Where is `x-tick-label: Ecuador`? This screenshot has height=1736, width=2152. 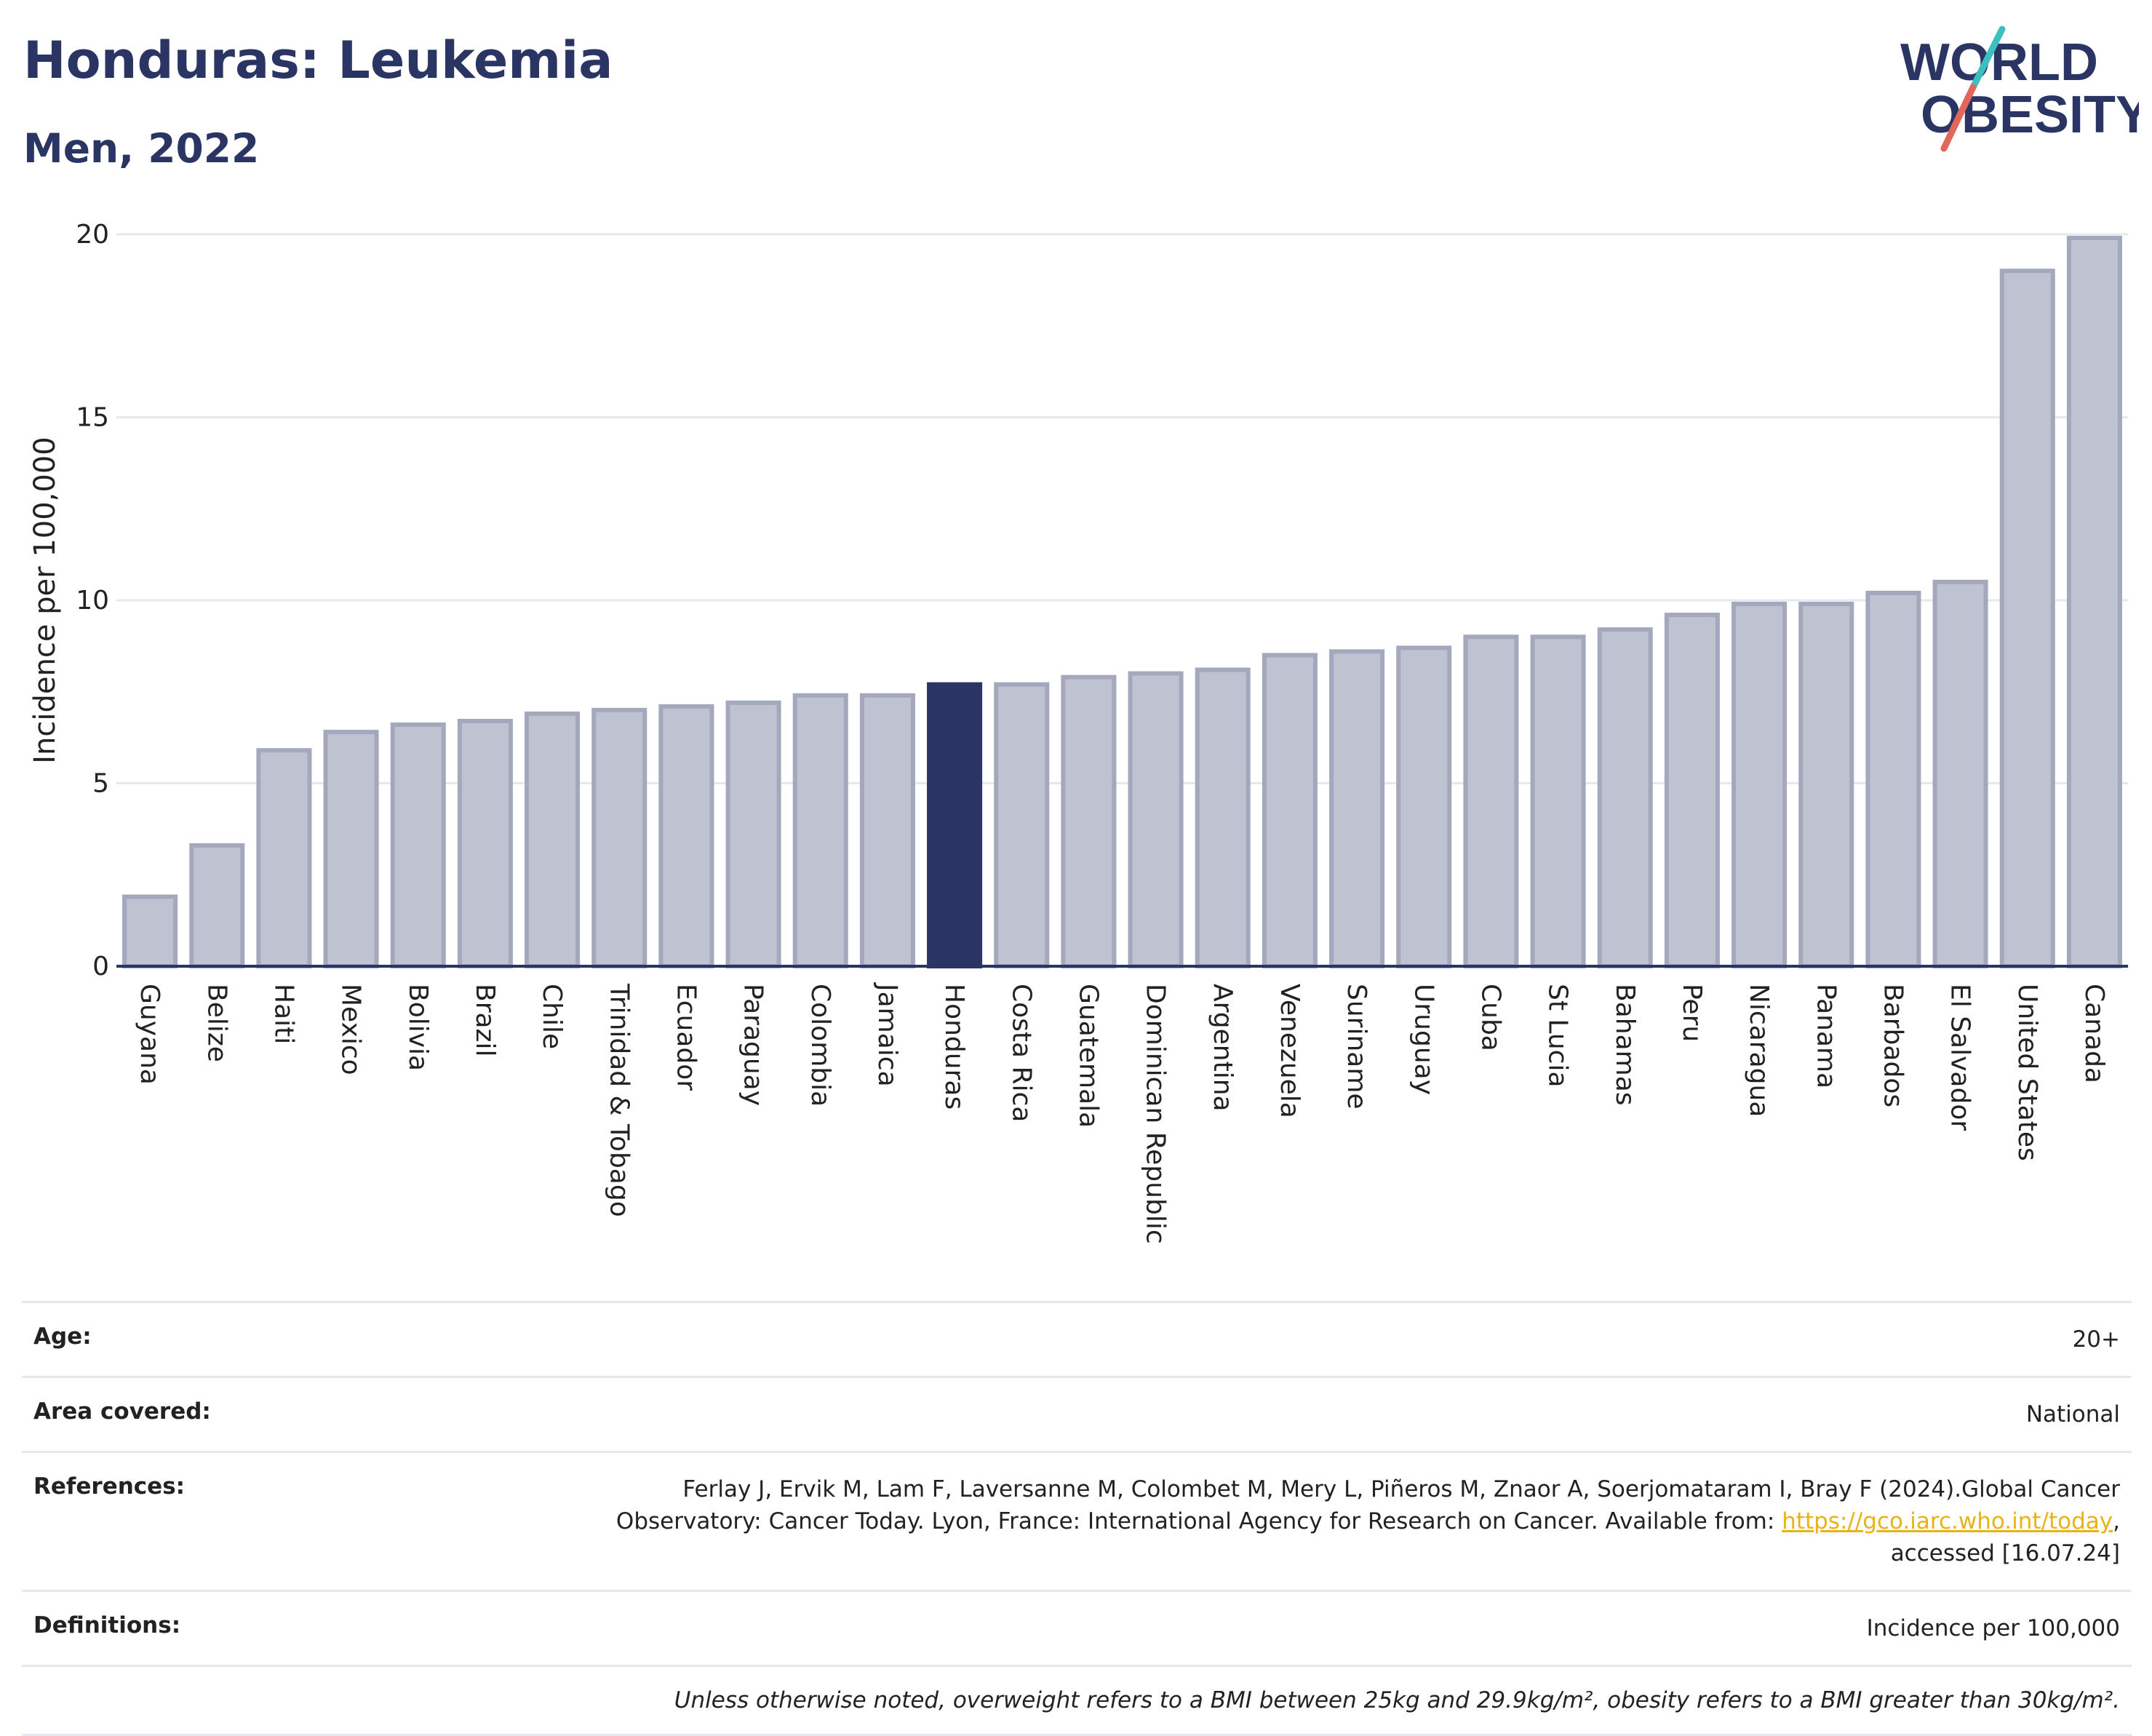
x-tick-label: Ecuador is located at coordinates (686, 1037).